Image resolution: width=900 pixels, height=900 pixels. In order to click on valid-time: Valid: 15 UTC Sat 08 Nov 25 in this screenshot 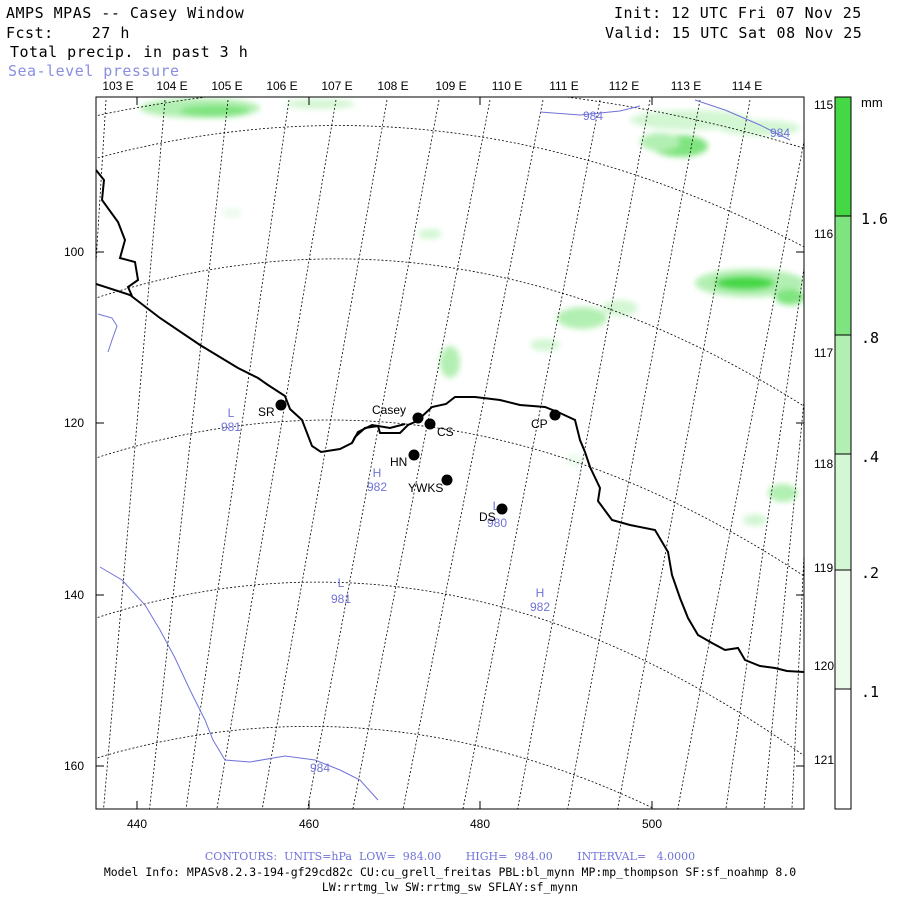, I will do `click(734, 33)`.